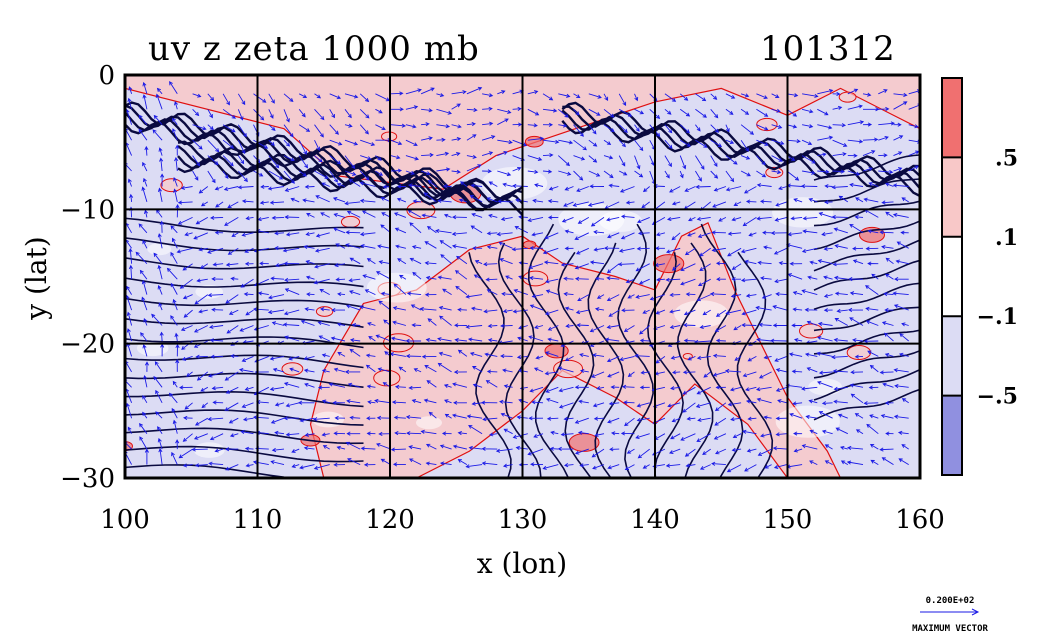 This screenshot has height=637, width=1056. I want to click on x-axis-label: x (lon), so click(522, 563).